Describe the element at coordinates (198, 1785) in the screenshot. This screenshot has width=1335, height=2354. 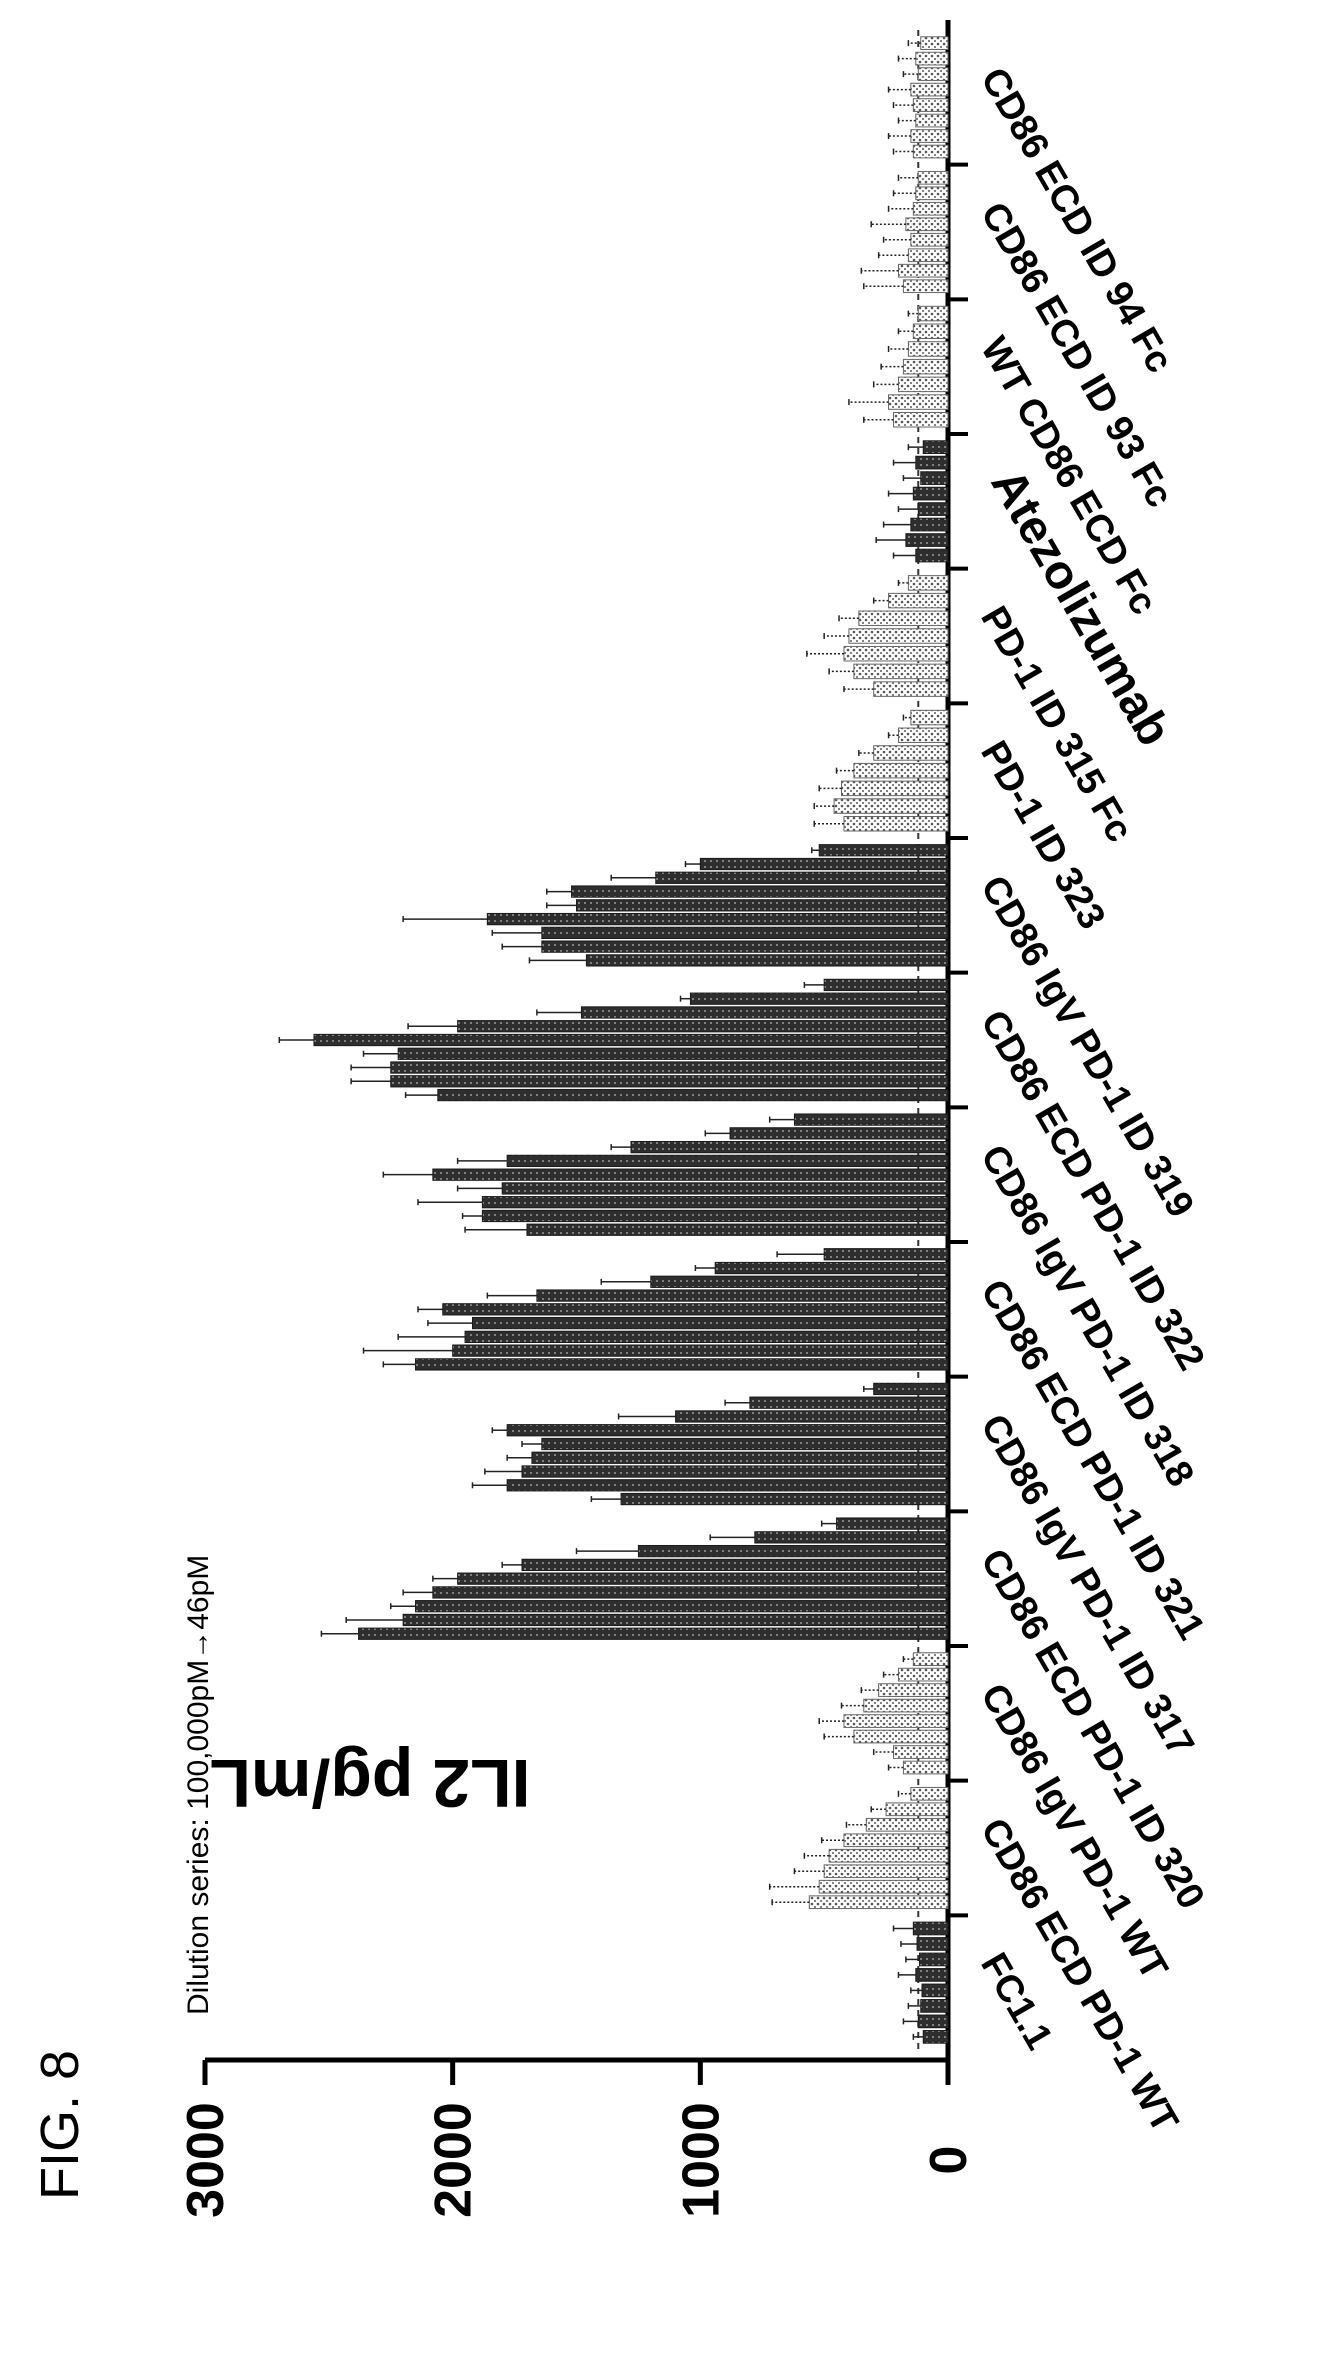
I see `dilution-note: Dilution series: 100,000pM→46pM` at that location.